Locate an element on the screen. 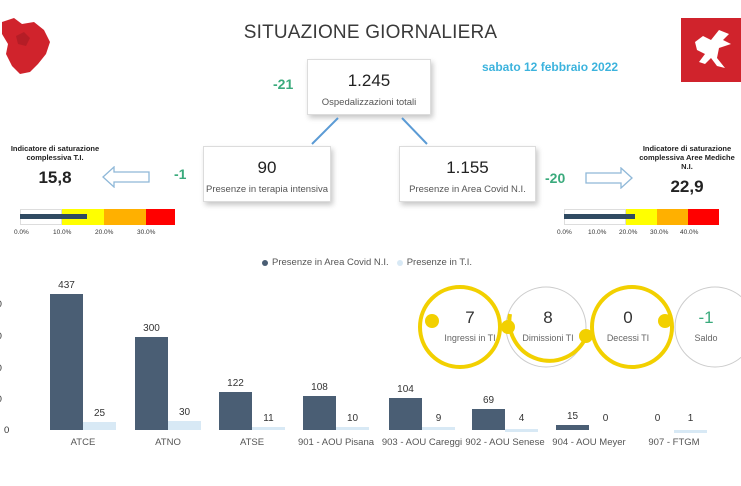 This screenshot has height=486, width=741. page-title: SITUAZIONE GIORNALIERA is located at coordinates (370, 32).